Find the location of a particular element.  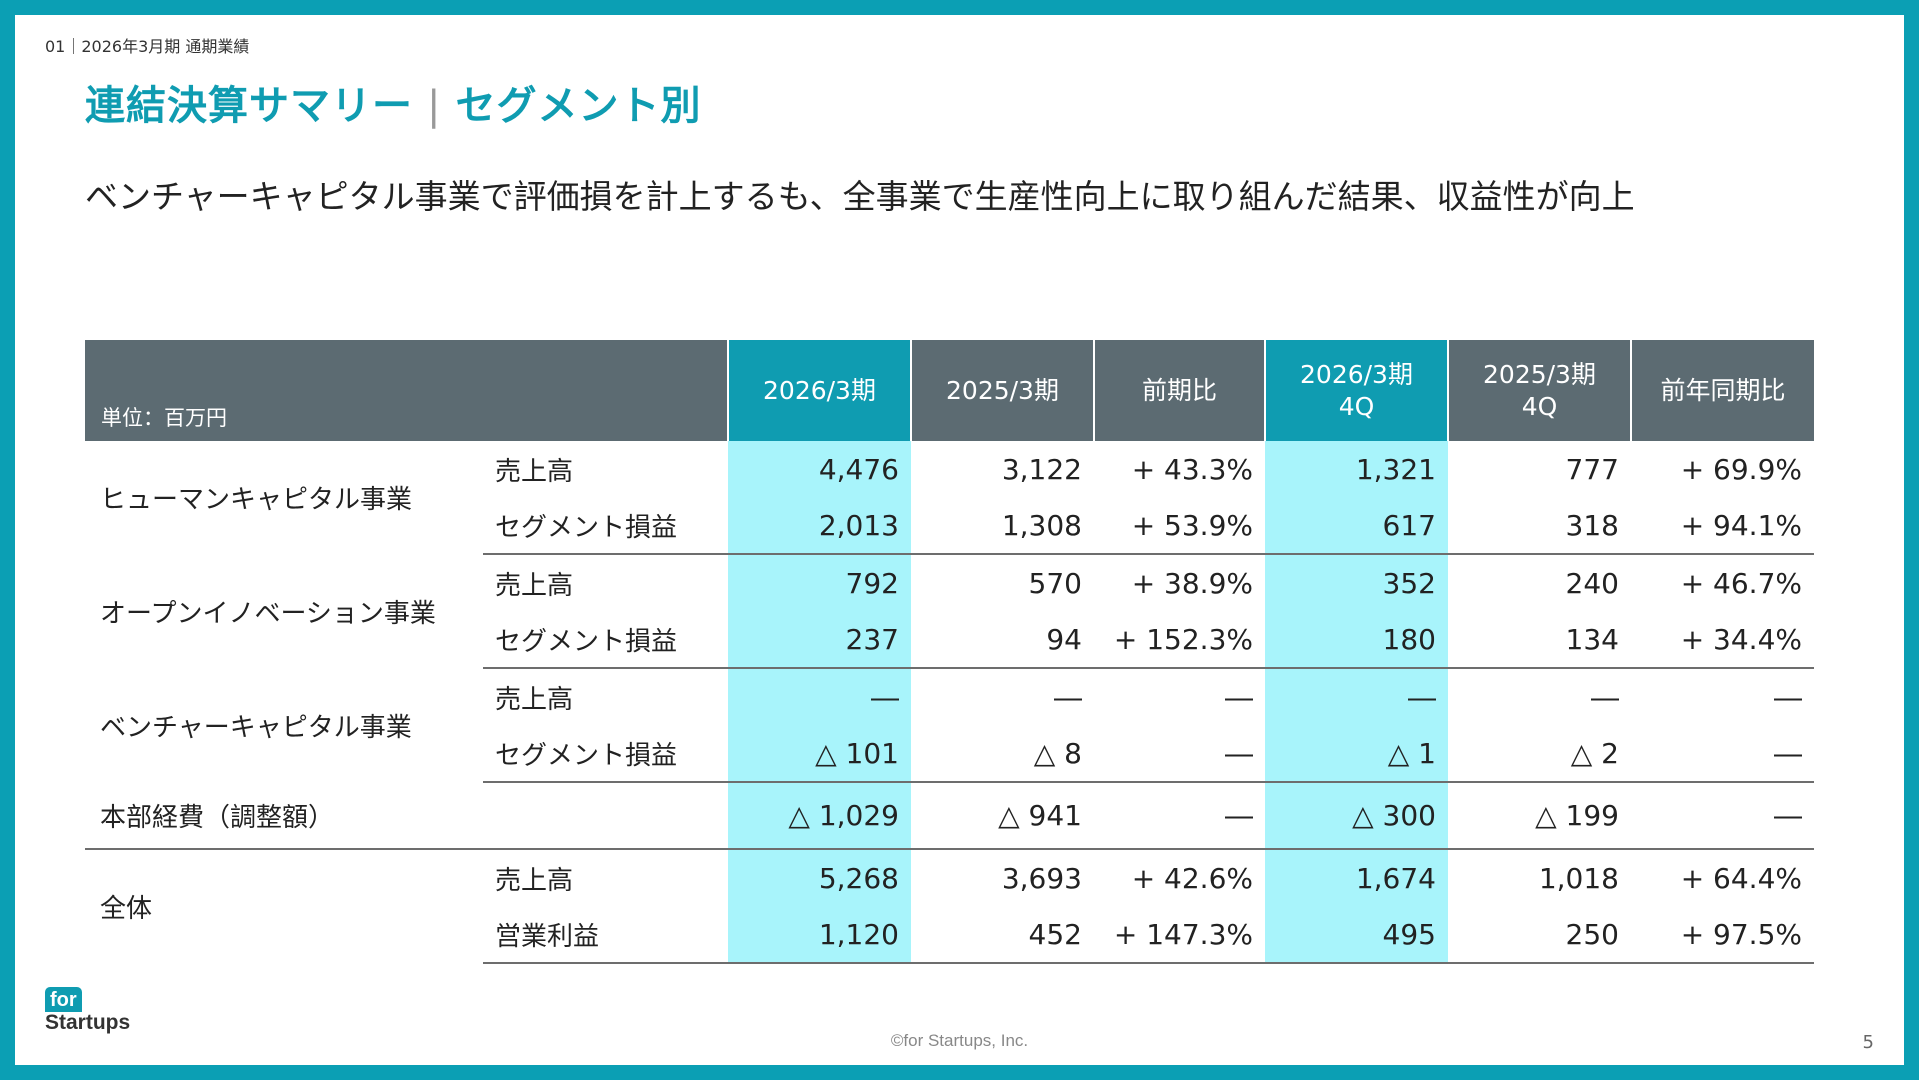

table-cell: 570 is located at coordinates (1055, 583).